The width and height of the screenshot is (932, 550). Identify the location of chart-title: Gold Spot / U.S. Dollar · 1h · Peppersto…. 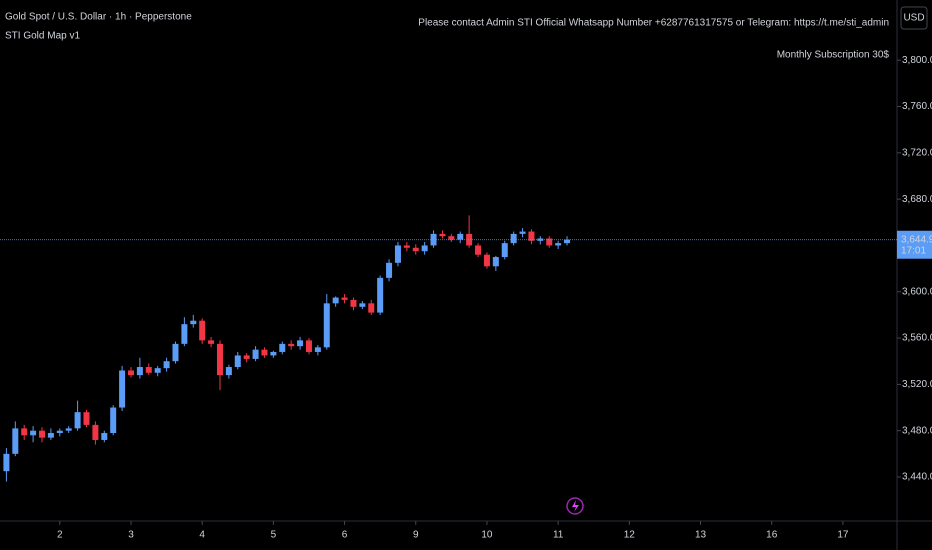
(98, 17).